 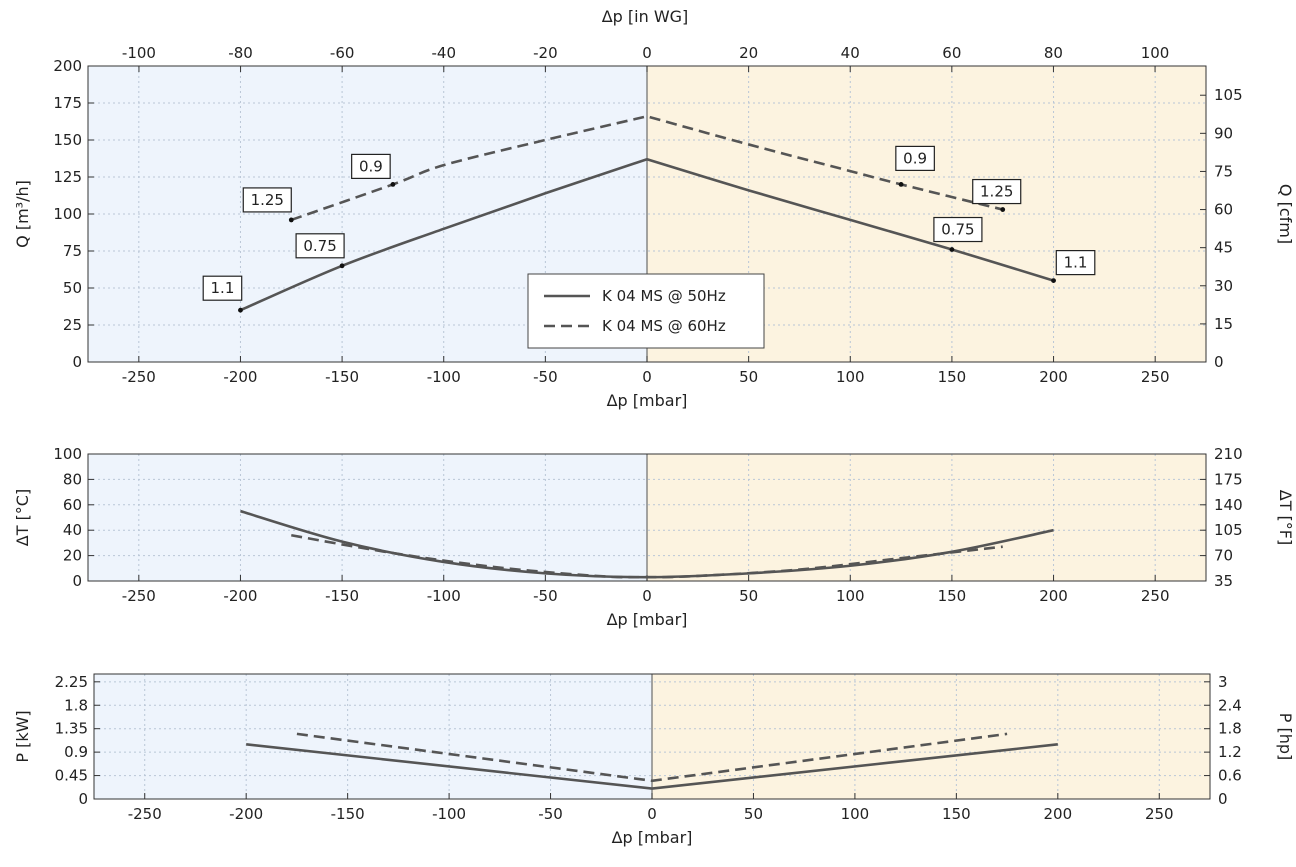 I want to click on y-tick-label: 0, so click(x=77, y=581).